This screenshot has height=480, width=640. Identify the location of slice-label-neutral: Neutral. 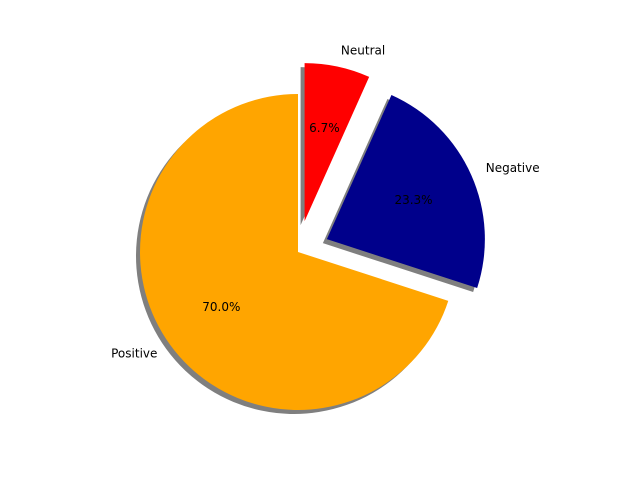
(363, 51).